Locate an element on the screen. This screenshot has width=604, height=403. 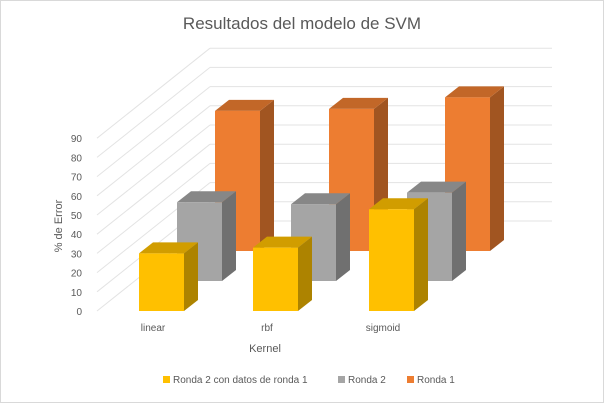
y-tick-label: 30 is located at coordinates (77, 254).